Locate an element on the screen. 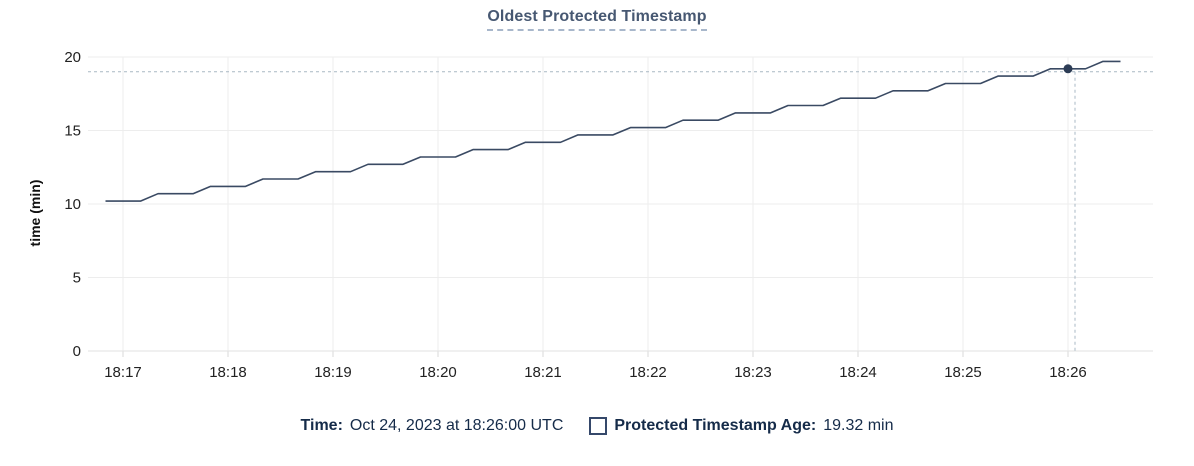  legend-series-label: Protected Timestamp Age: is located at coordinates (715, 425).